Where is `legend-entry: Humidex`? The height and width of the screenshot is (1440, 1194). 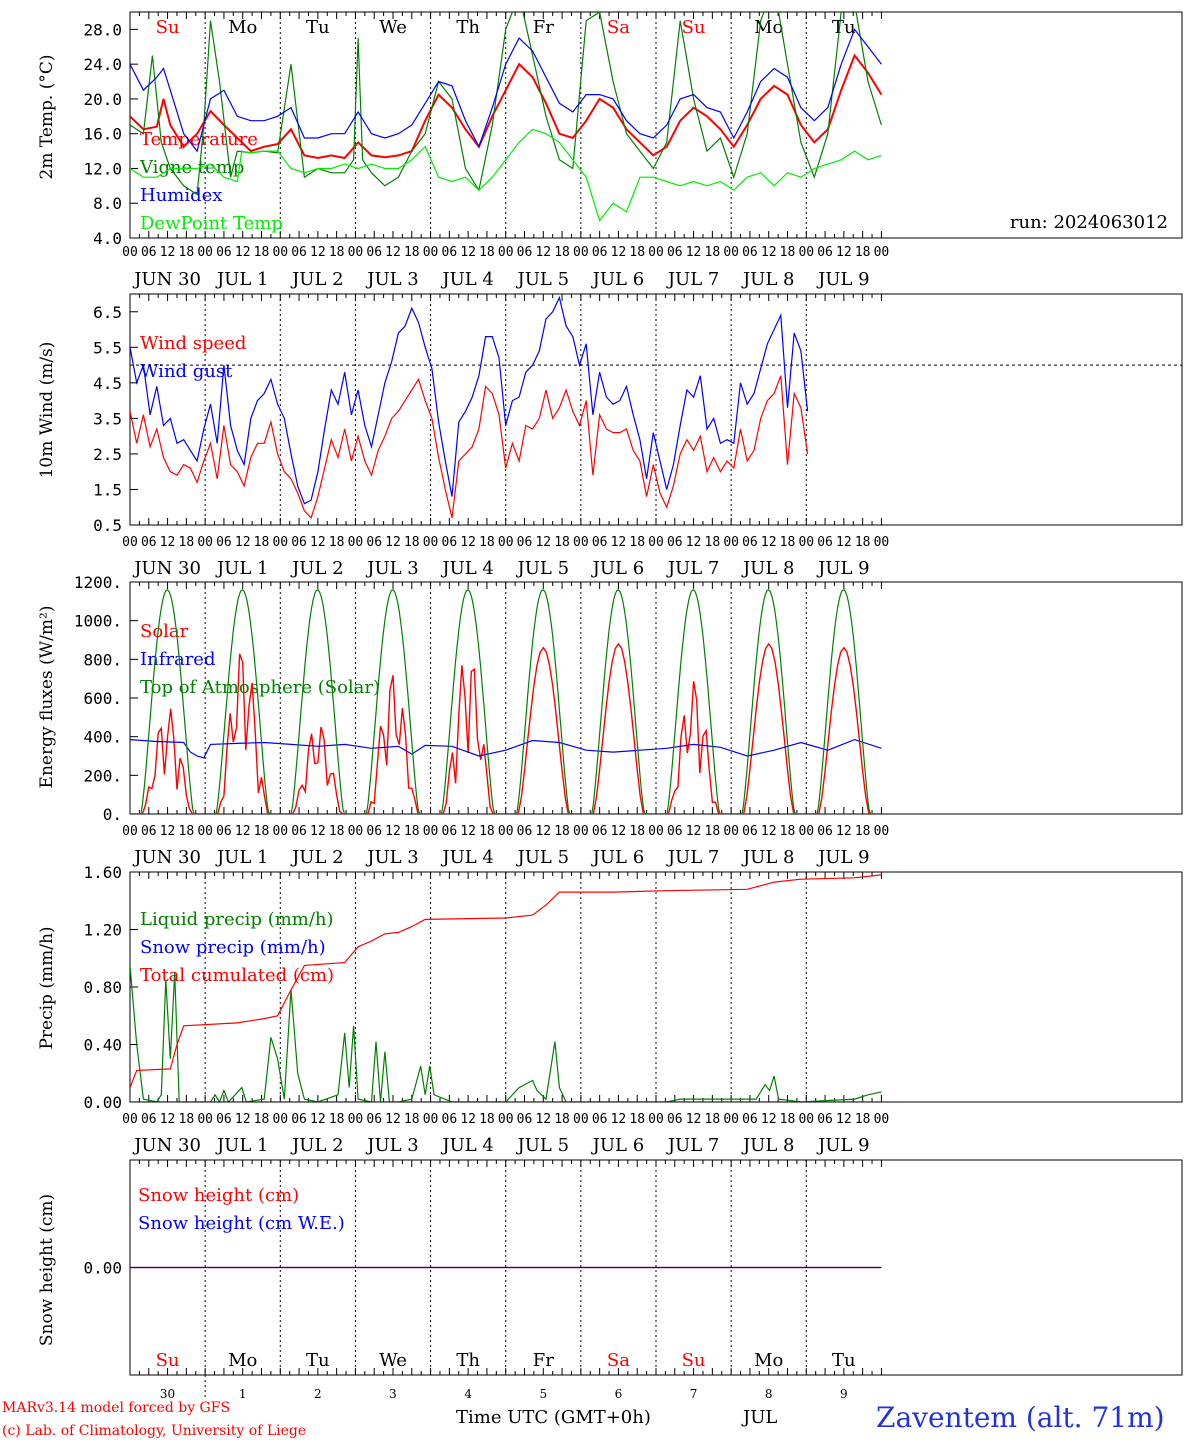
legend-entry: Humidex is located at coordinates (181, 195).